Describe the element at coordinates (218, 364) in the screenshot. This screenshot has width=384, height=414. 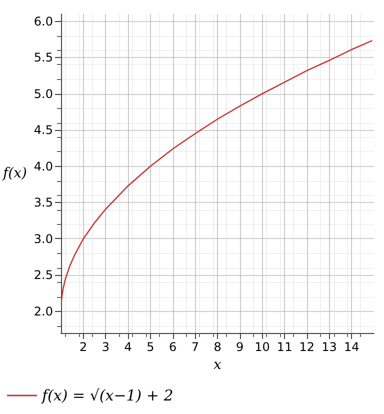
I see `x-axis-title: x` at that location.